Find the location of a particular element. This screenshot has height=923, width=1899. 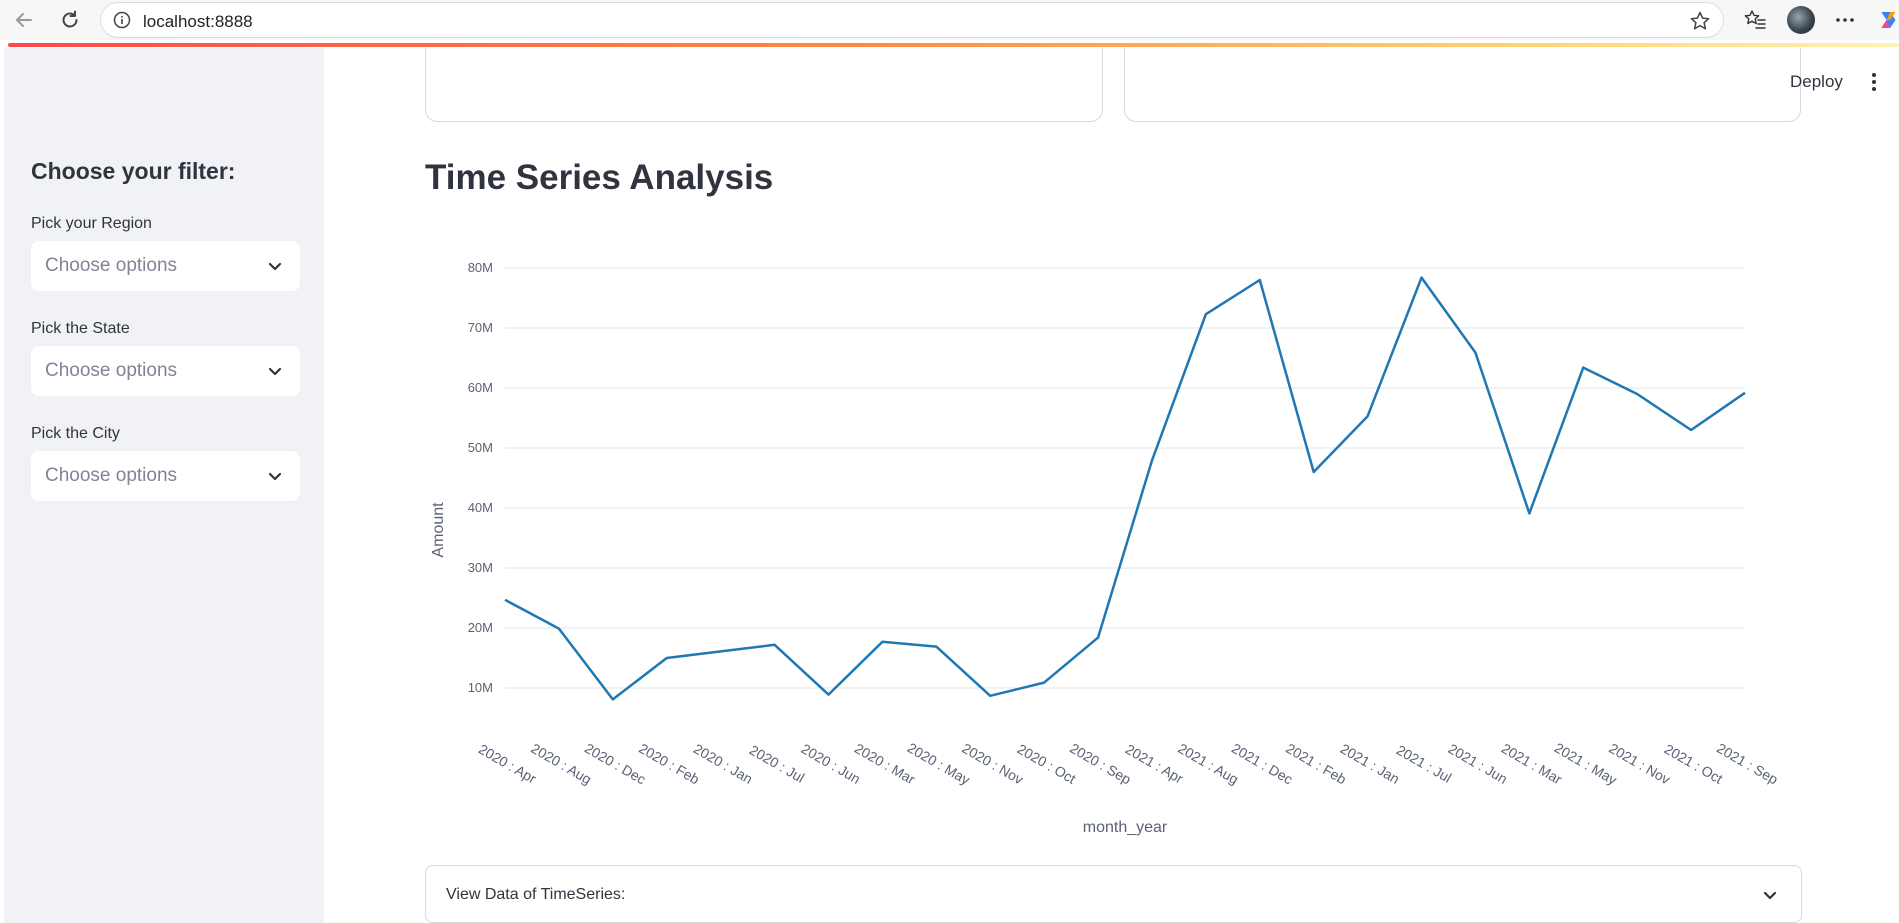

region-filter-label: Pick your Region is located at coordinates (91, 223).